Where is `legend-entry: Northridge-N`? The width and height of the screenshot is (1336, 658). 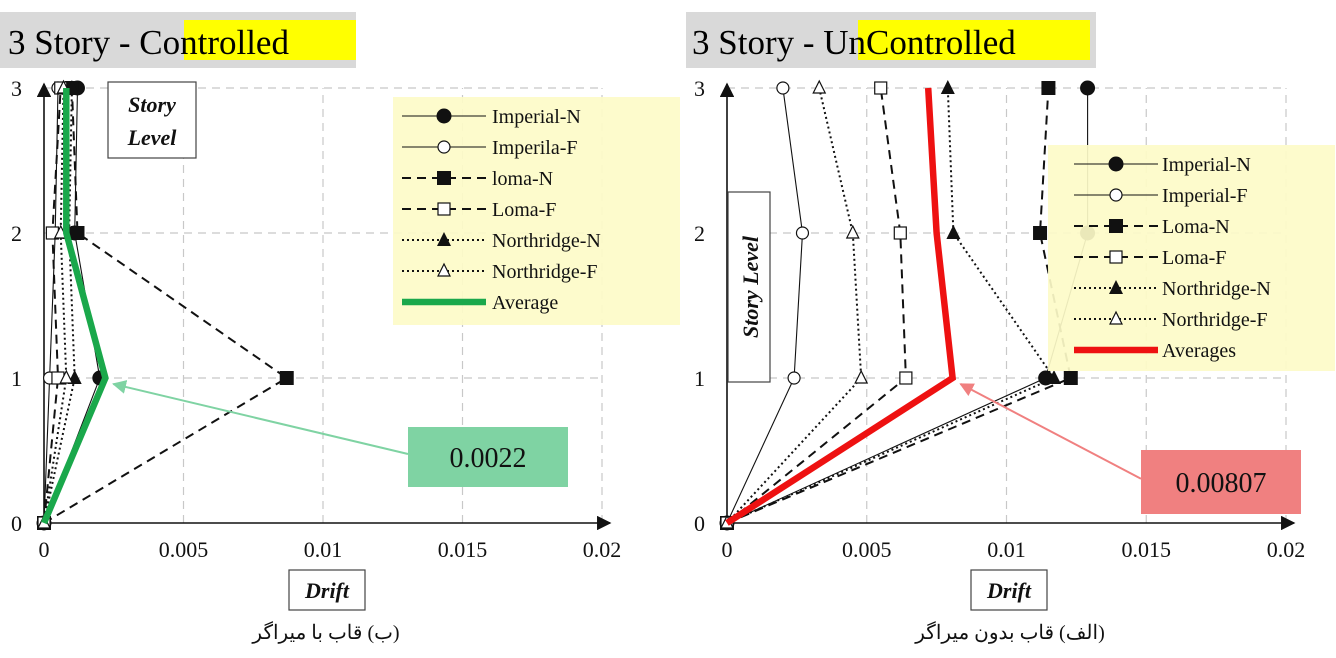 legend-entry: Northridge-N is located at coordinates (1172, 289).